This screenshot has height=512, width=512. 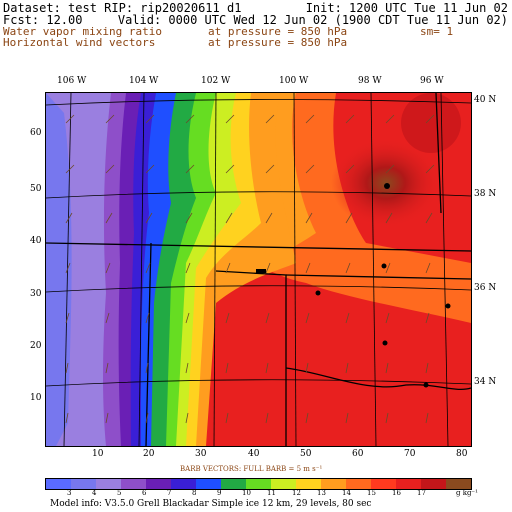 What do you see at coordinates (396, 493) in the screenshot?
I see `color-scale-label: 16` at bounding box center [396, 493].